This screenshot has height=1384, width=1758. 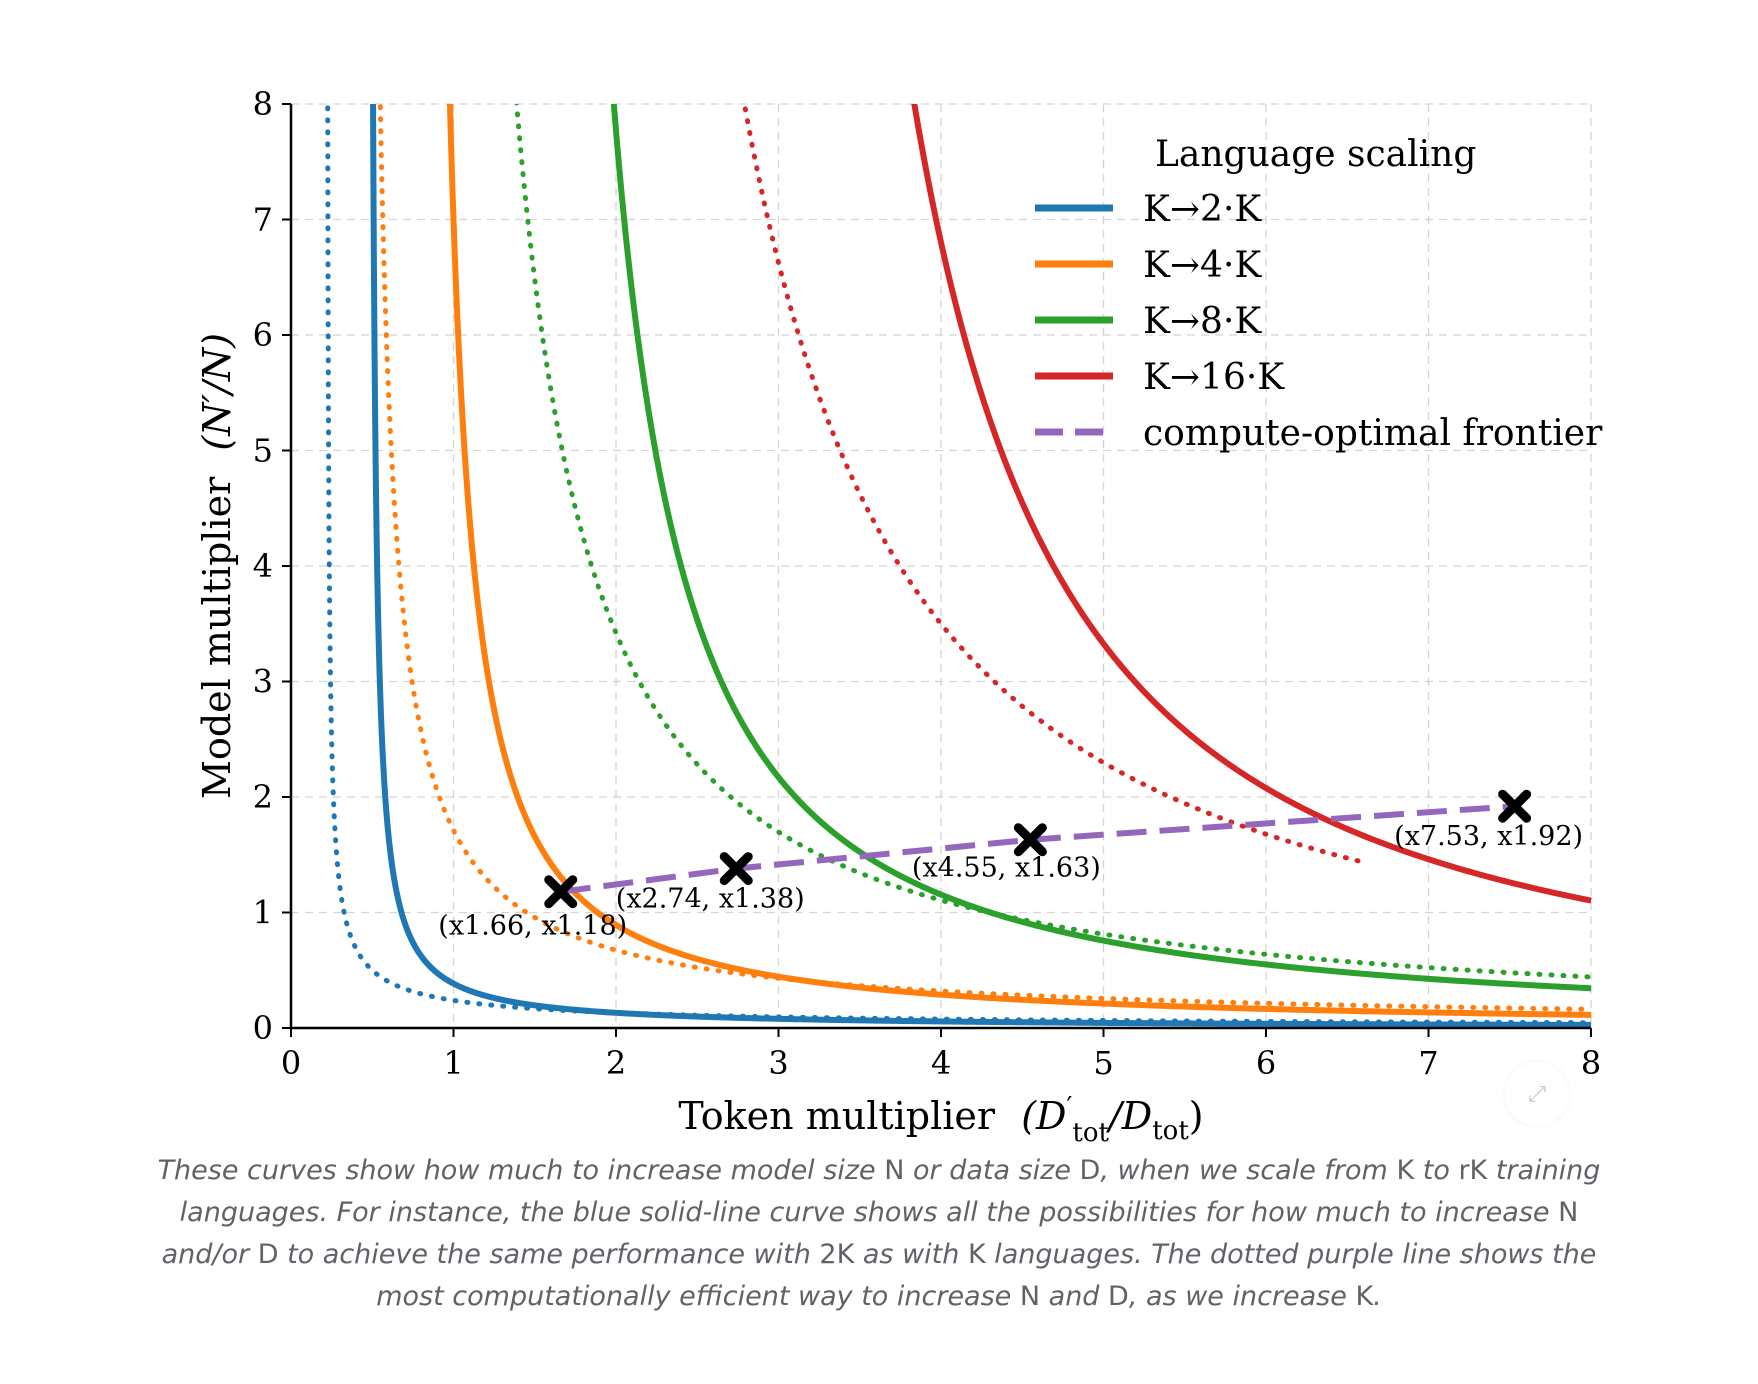 What do you see at coordinates (778, 1063) in the screenshot?
I see `x-tick-label: 3` at bounding box center [778, 1063].